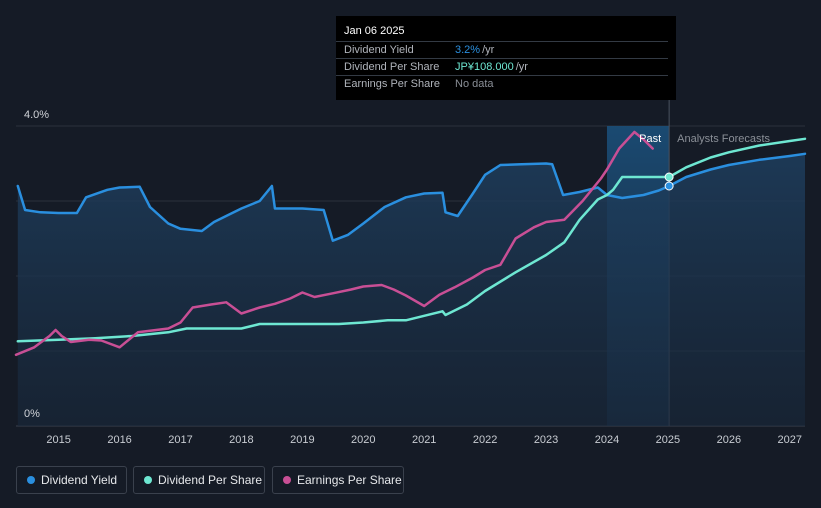 Image resolution: width=821 pixels, height=508 pixels. I want to click on legend-label: Earnings Per Share, so click(349, 480).